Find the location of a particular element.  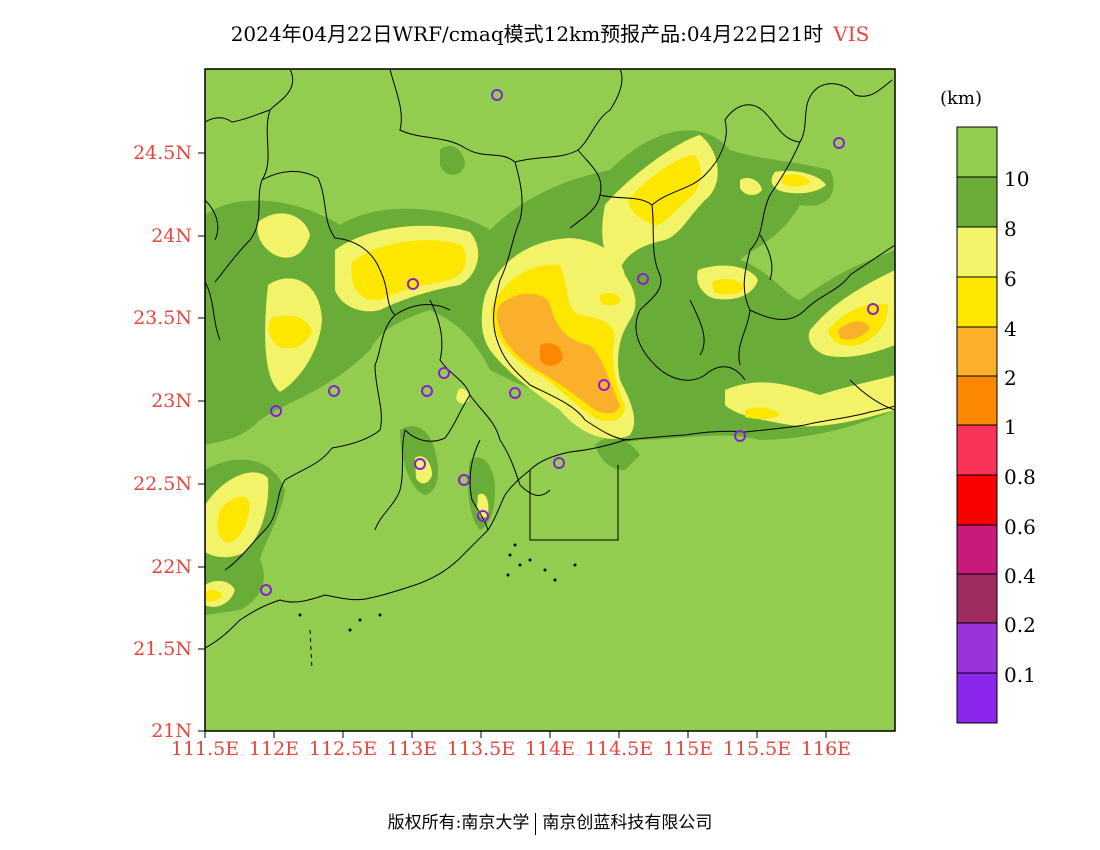

copyright-footer: 版权所有:南京大学 南京创蓝科技有限公司 is located at coordinates (550, 821).